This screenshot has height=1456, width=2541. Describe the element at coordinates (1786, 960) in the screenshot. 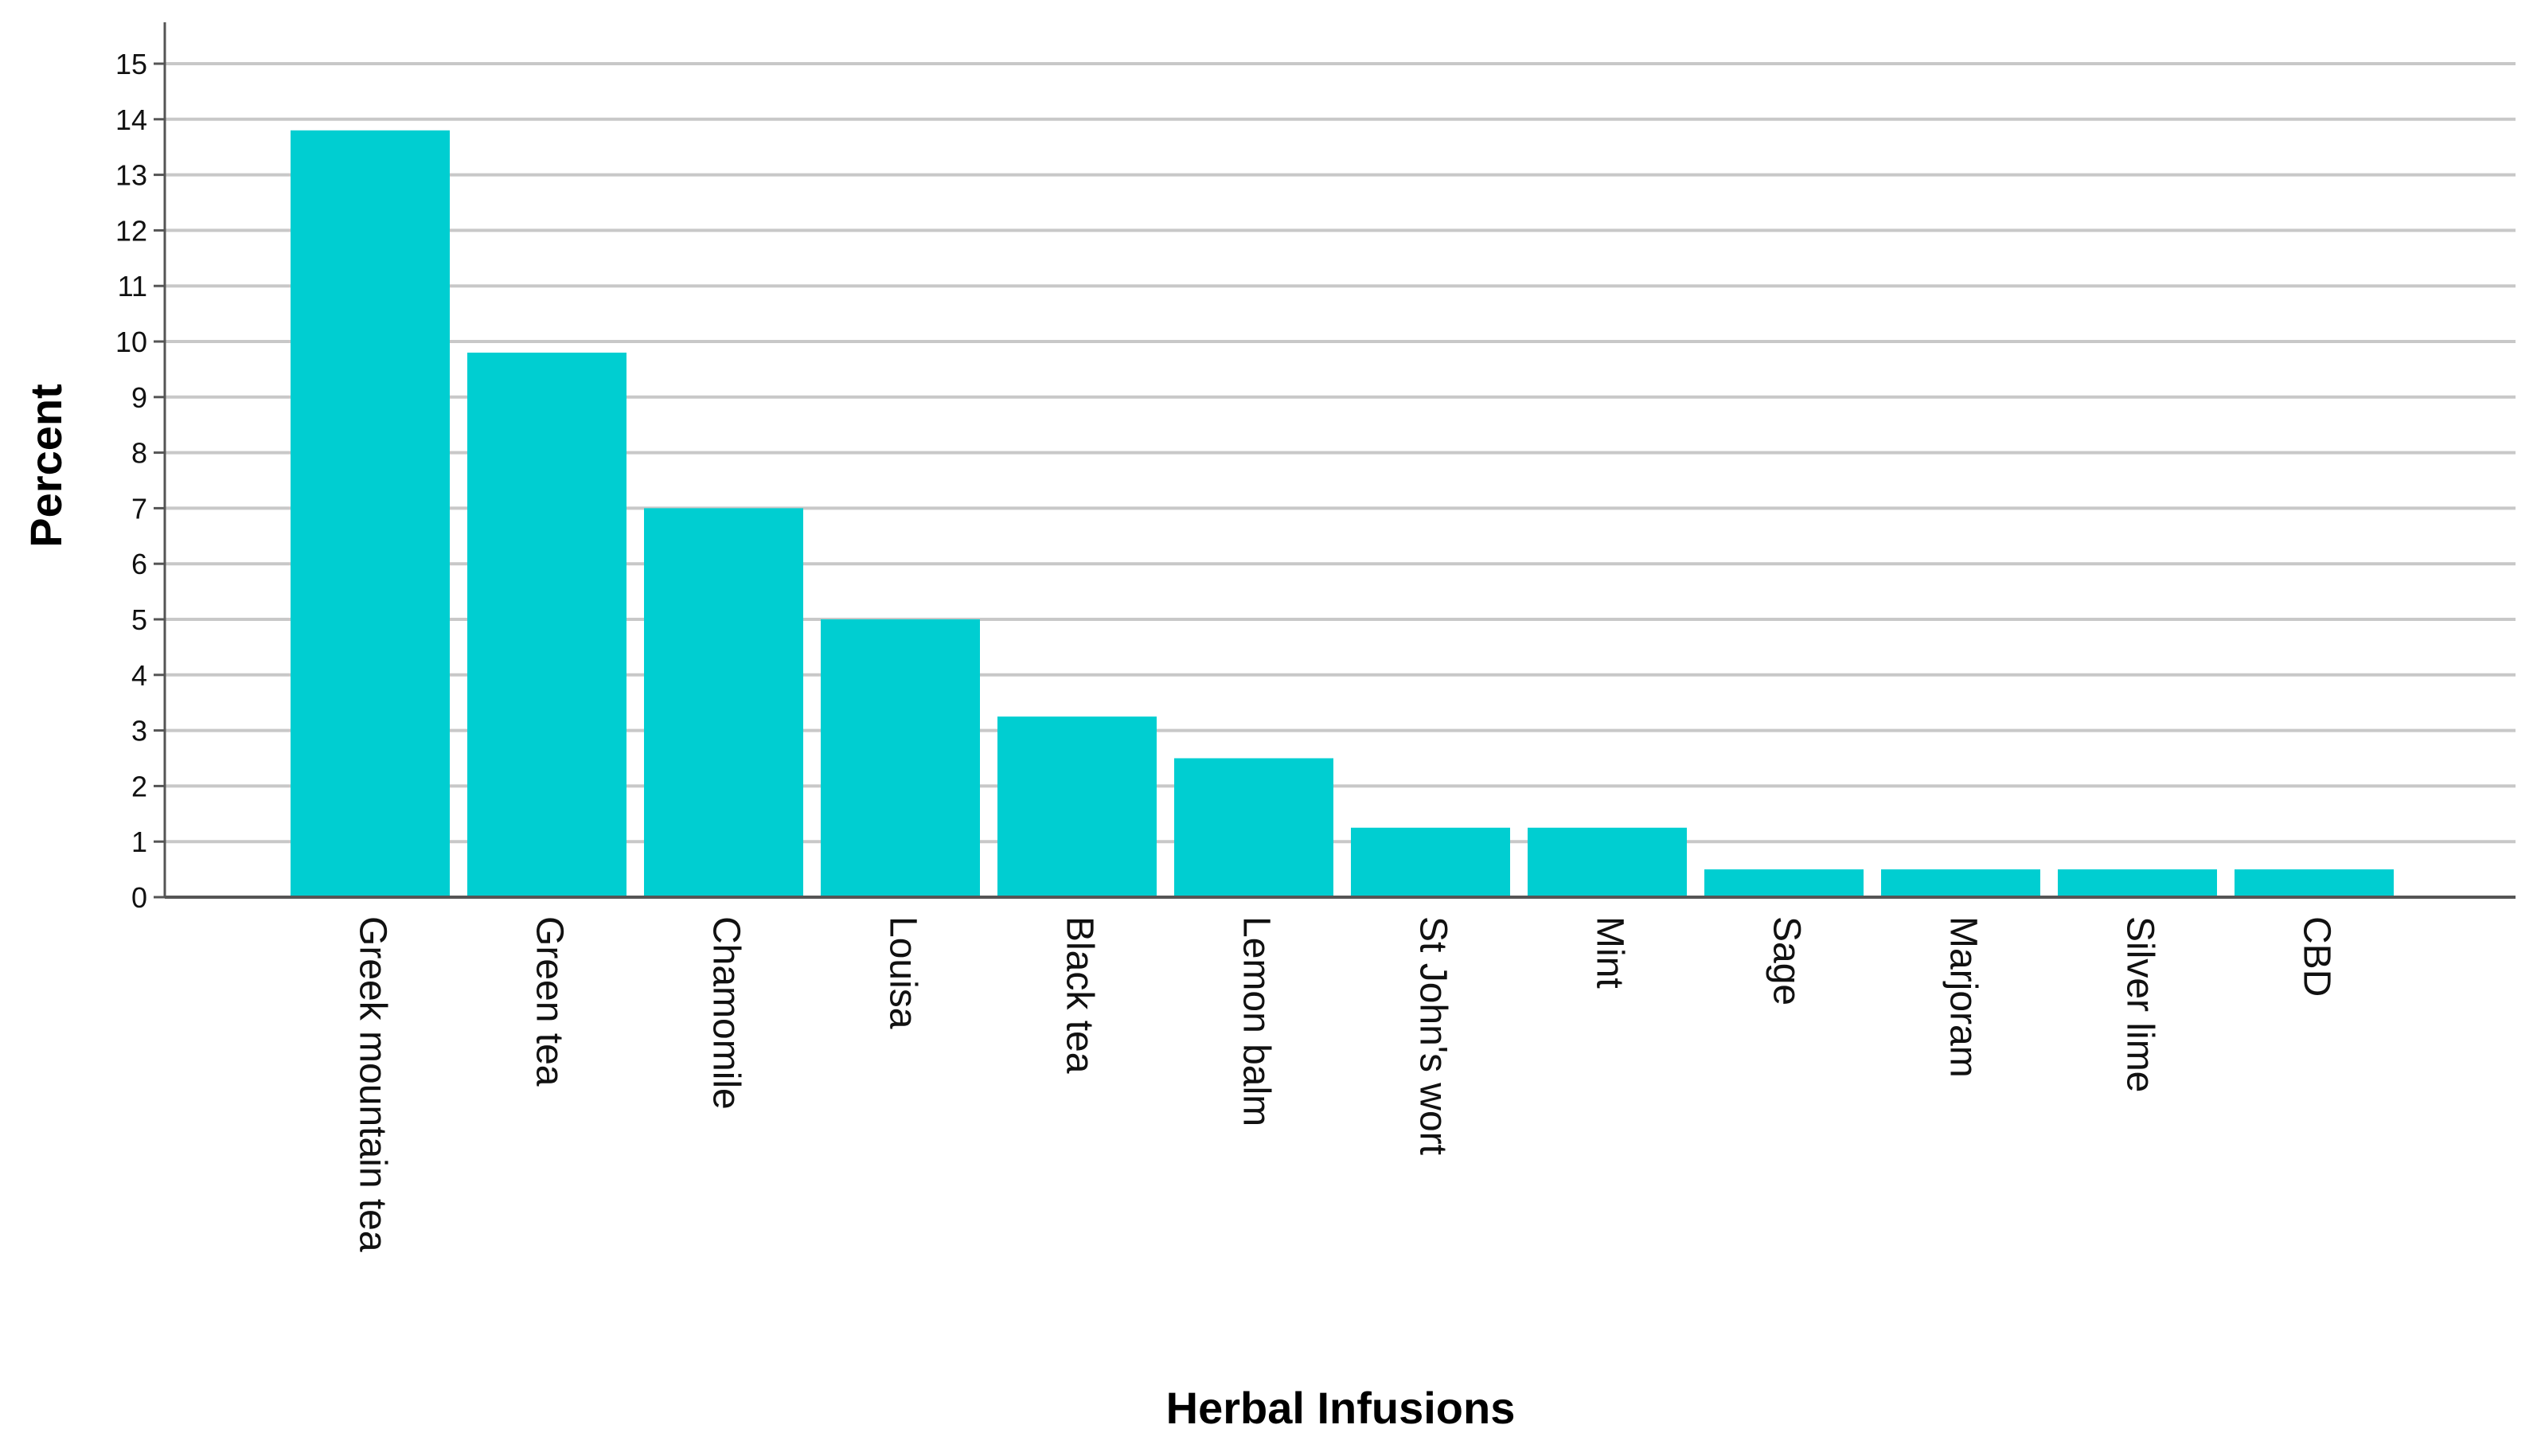

I see `x-category-label: Sage` at that location.